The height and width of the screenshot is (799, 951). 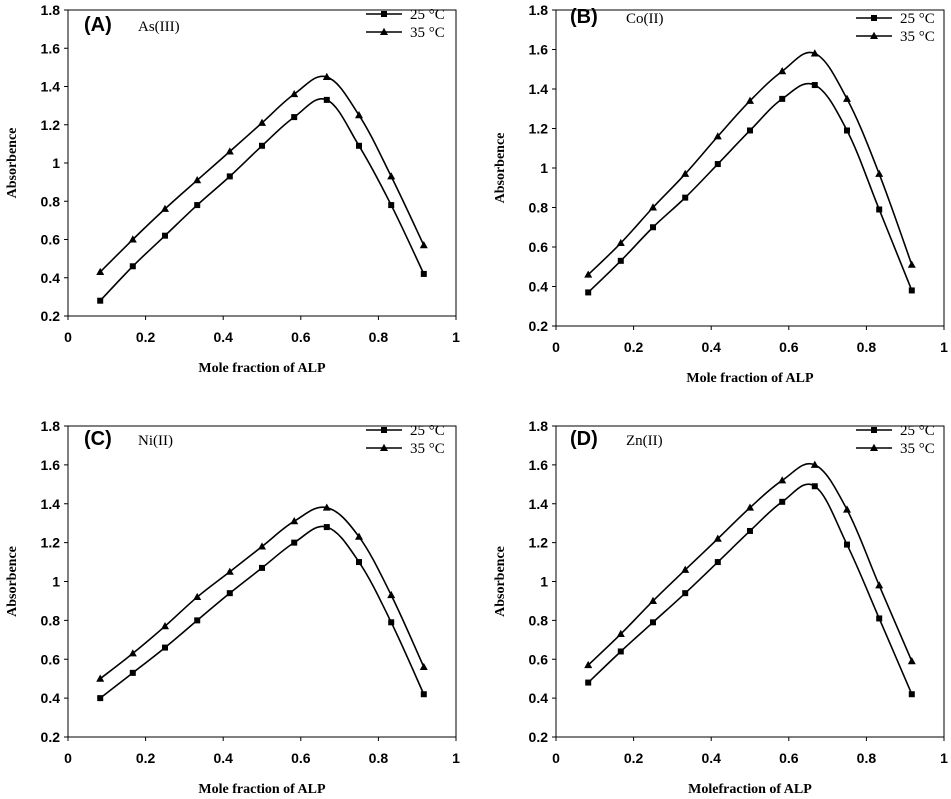 What do you see at coordinates (584, 17) in the screenshot?
I see `panel-letter: (B)` at bounding box center [584, 17].